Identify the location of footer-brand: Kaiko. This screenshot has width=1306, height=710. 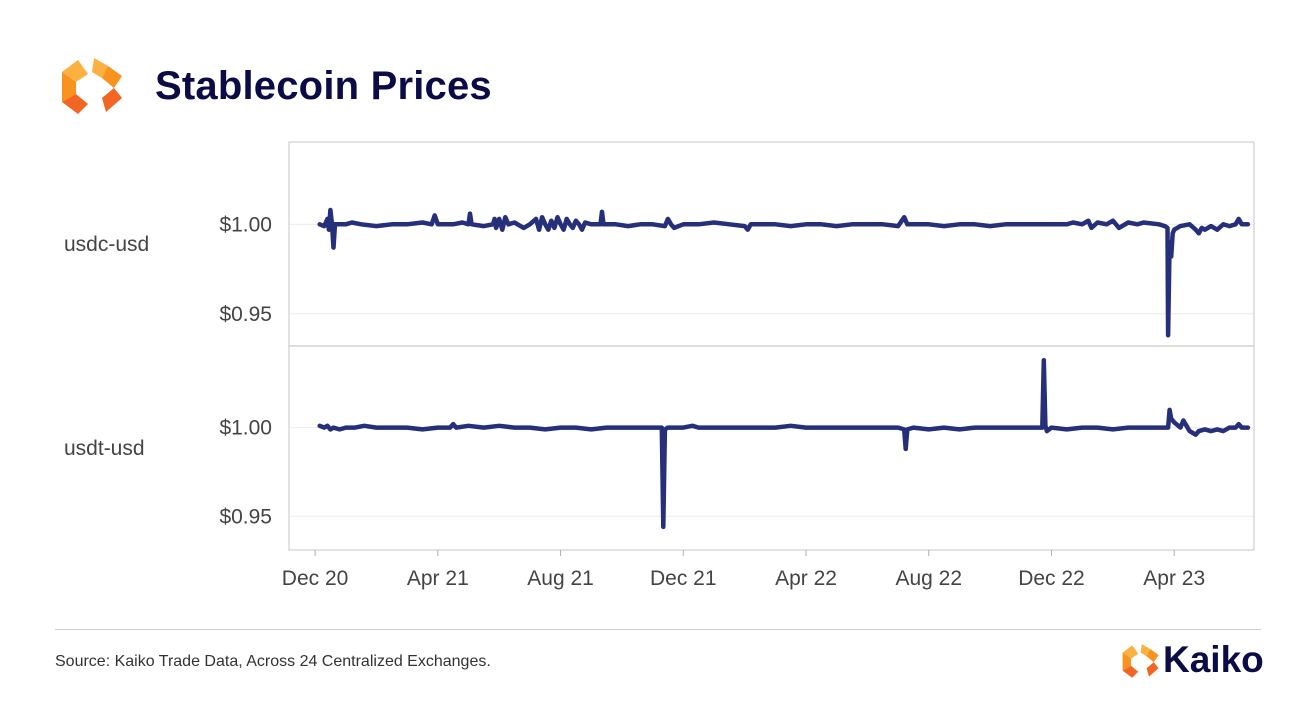
(1194, 661).